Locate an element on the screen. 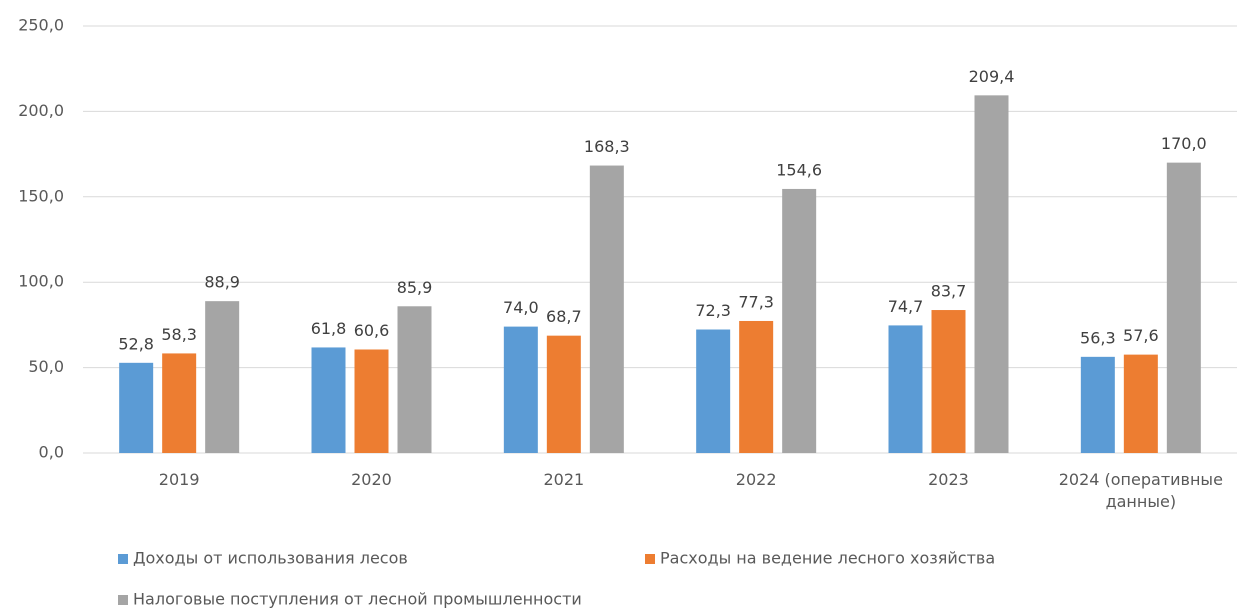 The image size is (1239, 609). data-label: 83,7 is located at coordinates (949, 291).